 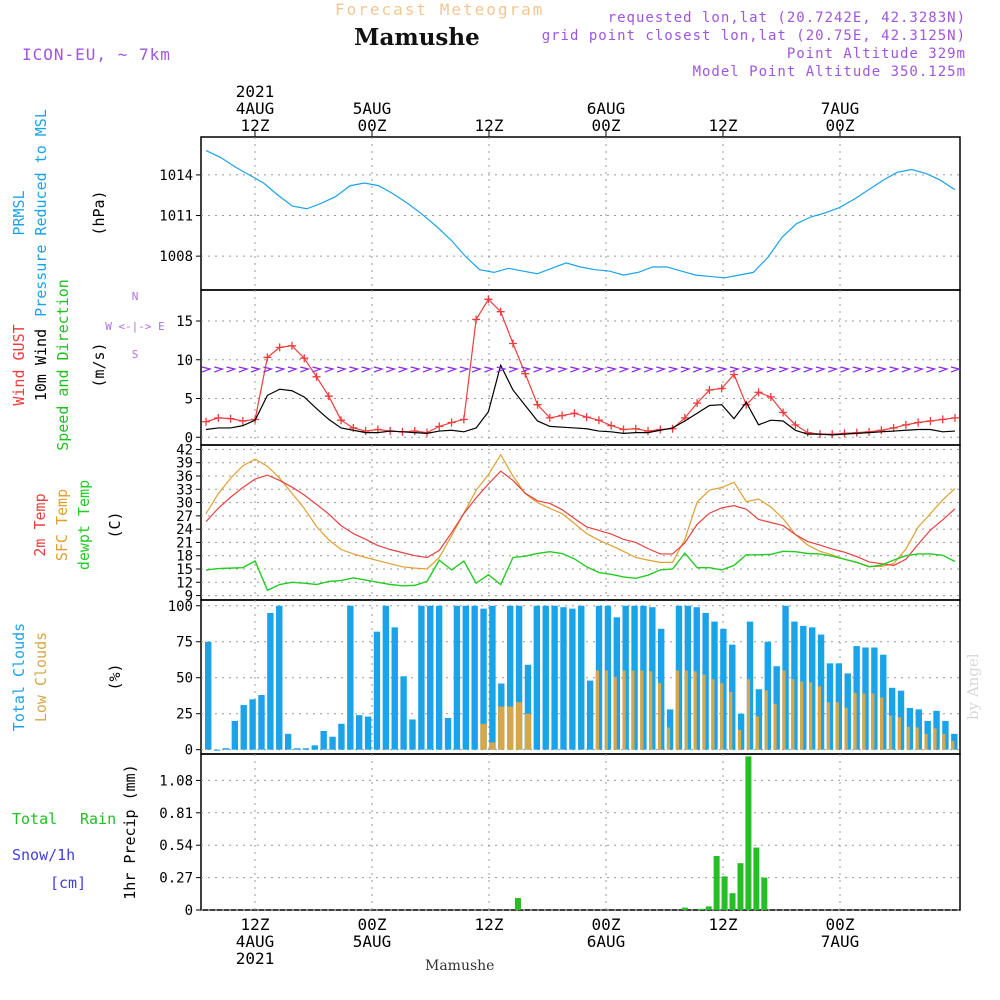 What do you see at coordinates (606, 924) in the screenshot?
I see `x-bottom-label: 00Z` at bounding box center [606, 924].